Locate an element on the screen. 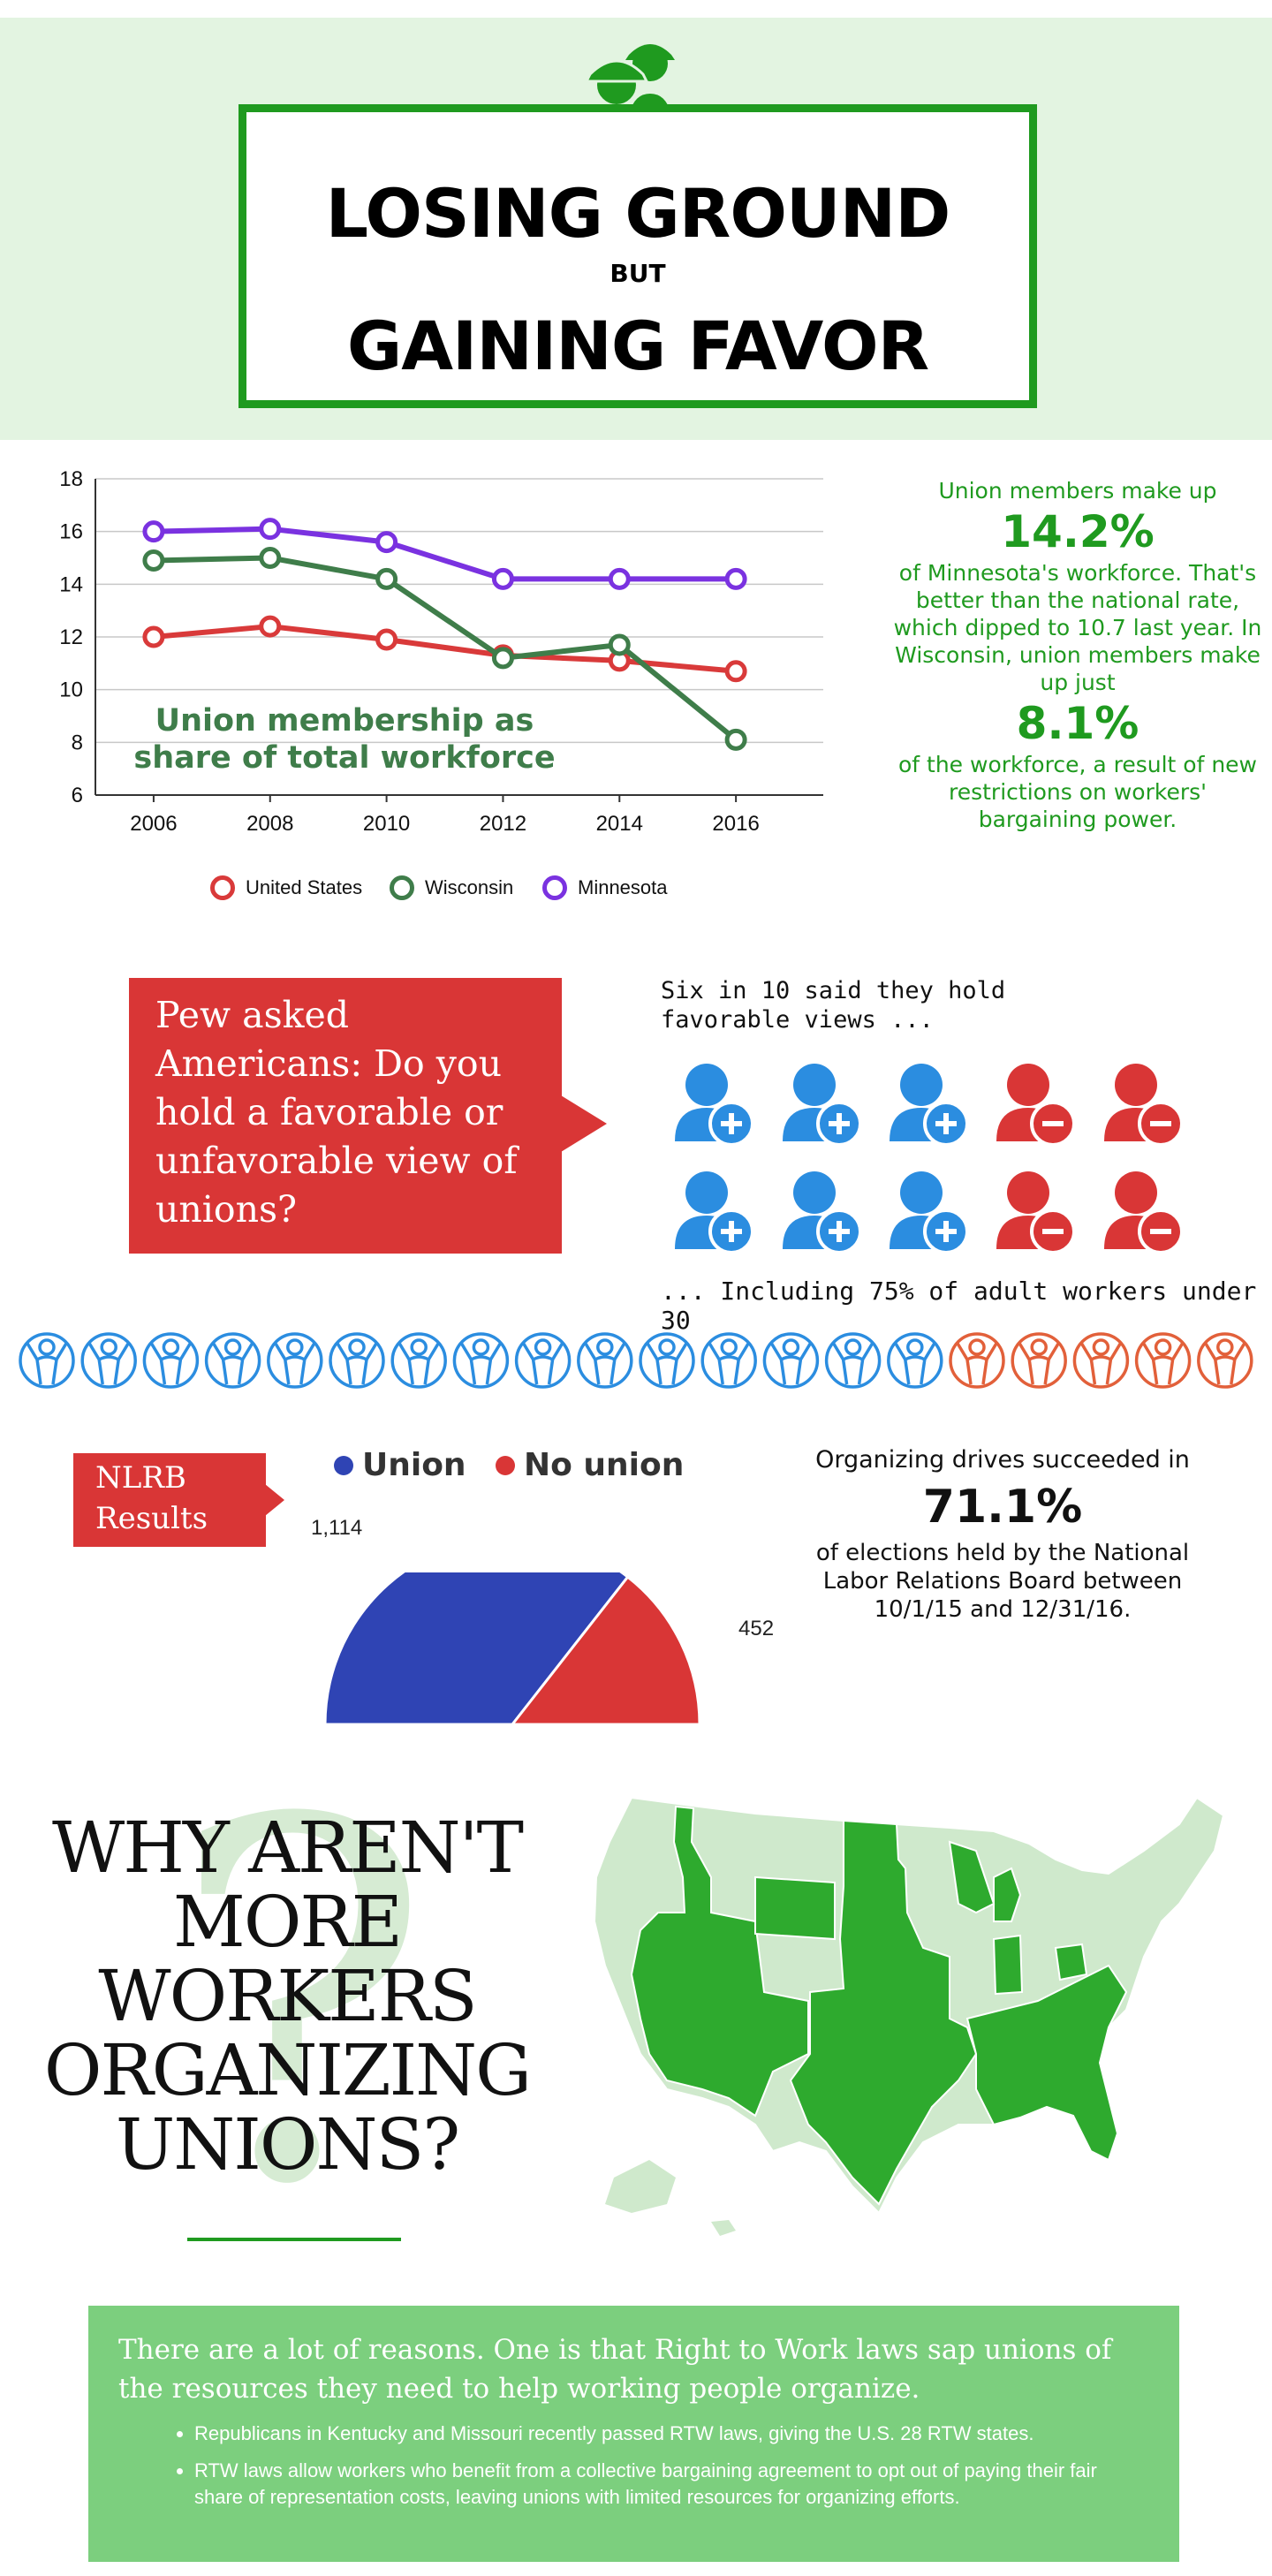 This screenshot has height=2576, width=1272. rtw-states-group is located at coordinates (879, 2006).